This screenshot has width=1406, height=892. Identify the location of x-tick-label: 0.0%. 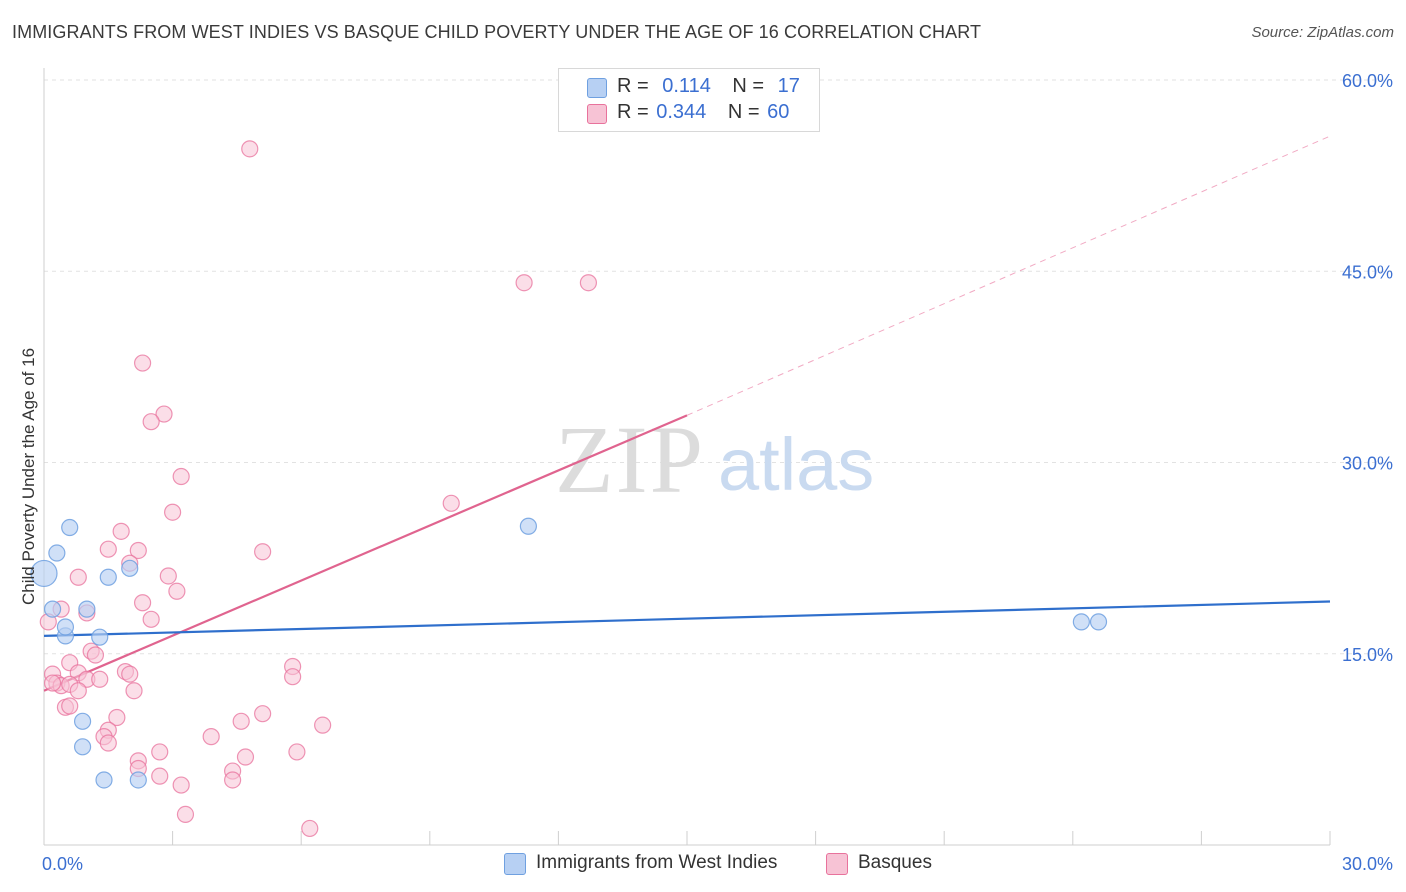
(62, 864).